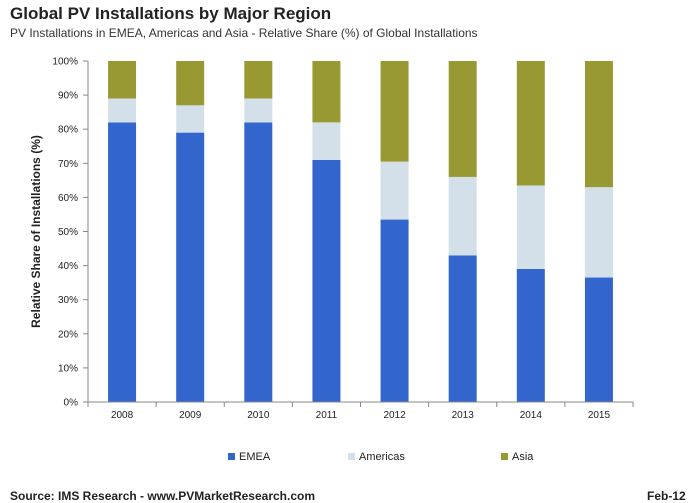 The height and width of the screenshot is (503, 700). I want to click on x-tick-label: 2010, so click(258, 415).